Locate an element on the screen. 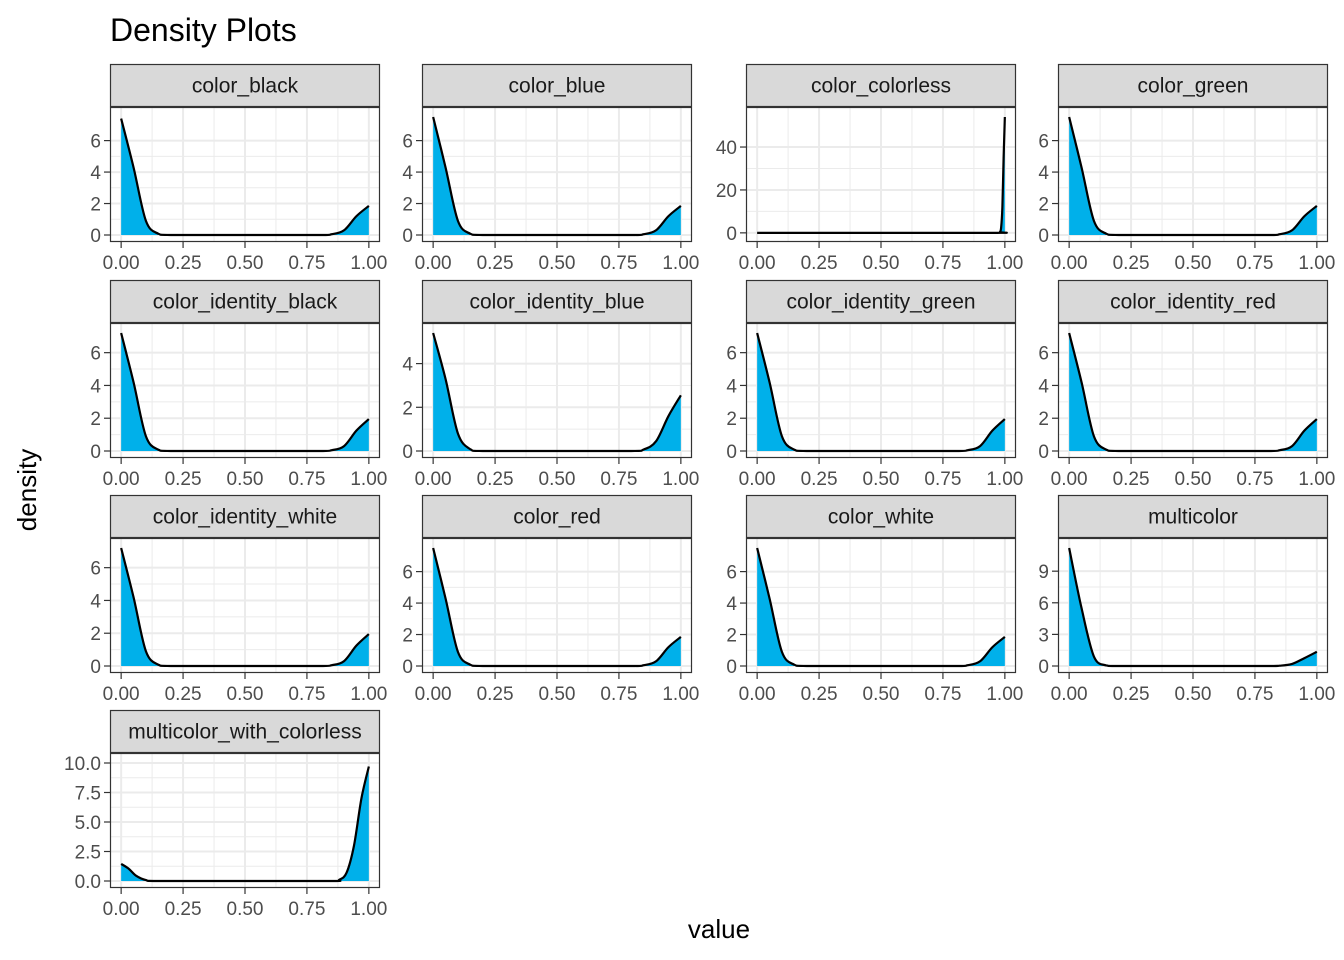  y-tick-label: 0.0 is located at coordinates (88, 882).